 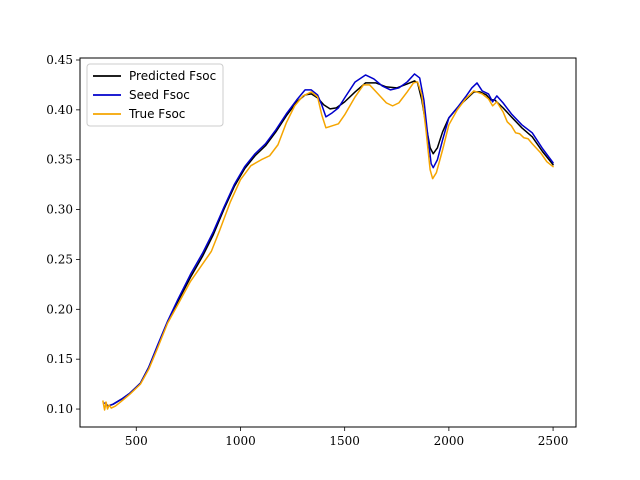 I want to click on legend-box, so click(x=155, y=95).